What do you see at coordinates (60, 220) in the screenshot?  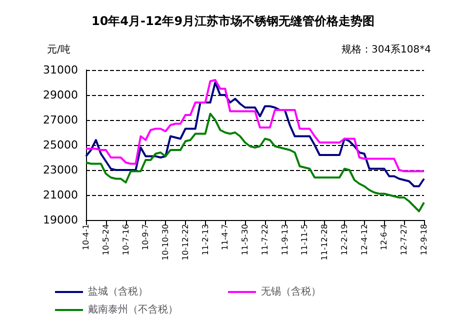 I see `y-tick-label: 19000` at bounding box center [60, 220].